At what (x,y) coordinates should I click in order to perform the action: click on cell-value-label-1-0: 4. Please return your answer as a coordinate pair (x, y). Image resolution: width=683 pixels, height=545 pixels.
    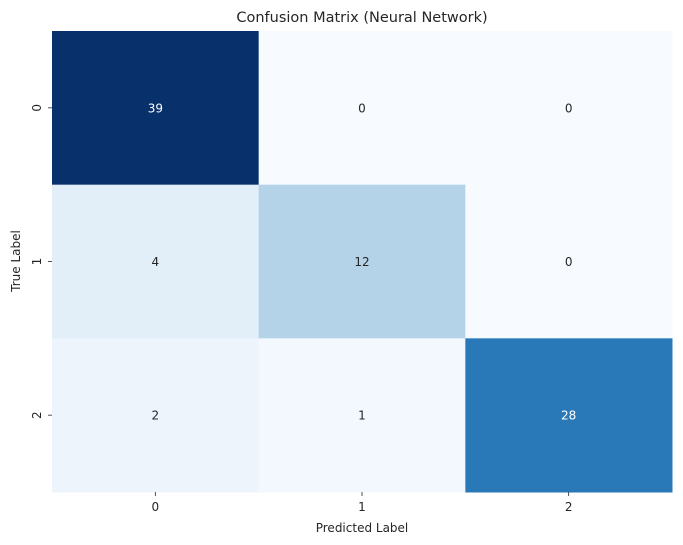
    Looking at the image, I should click on (156, 262).